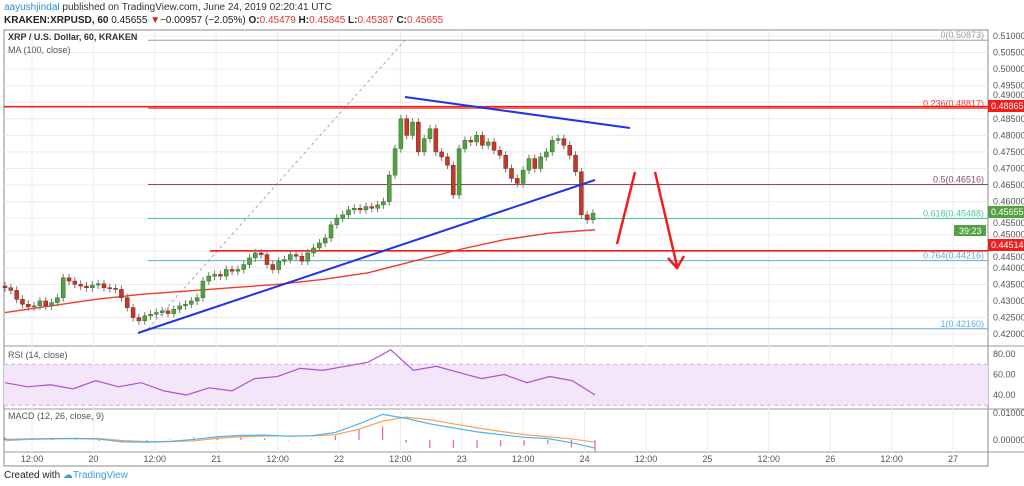 The image size is (1024, 486). What do you see at coordinates (1008, 318) in the screenshot?
I see `price-tick-label: 0.42500` at bounding box center [1008, 318].